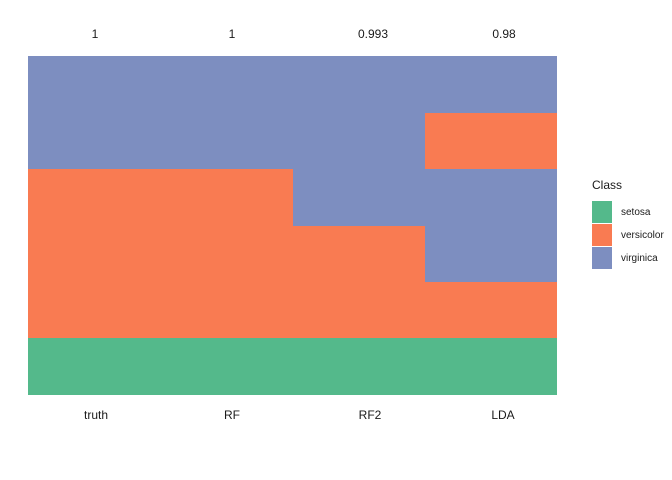 The height and width of the screenshot is (480, 672). What do you see at coordinates (232, 34) in the screenshot?
I see `accuracy-label-rf: 1` at bounding box center [232, 34].